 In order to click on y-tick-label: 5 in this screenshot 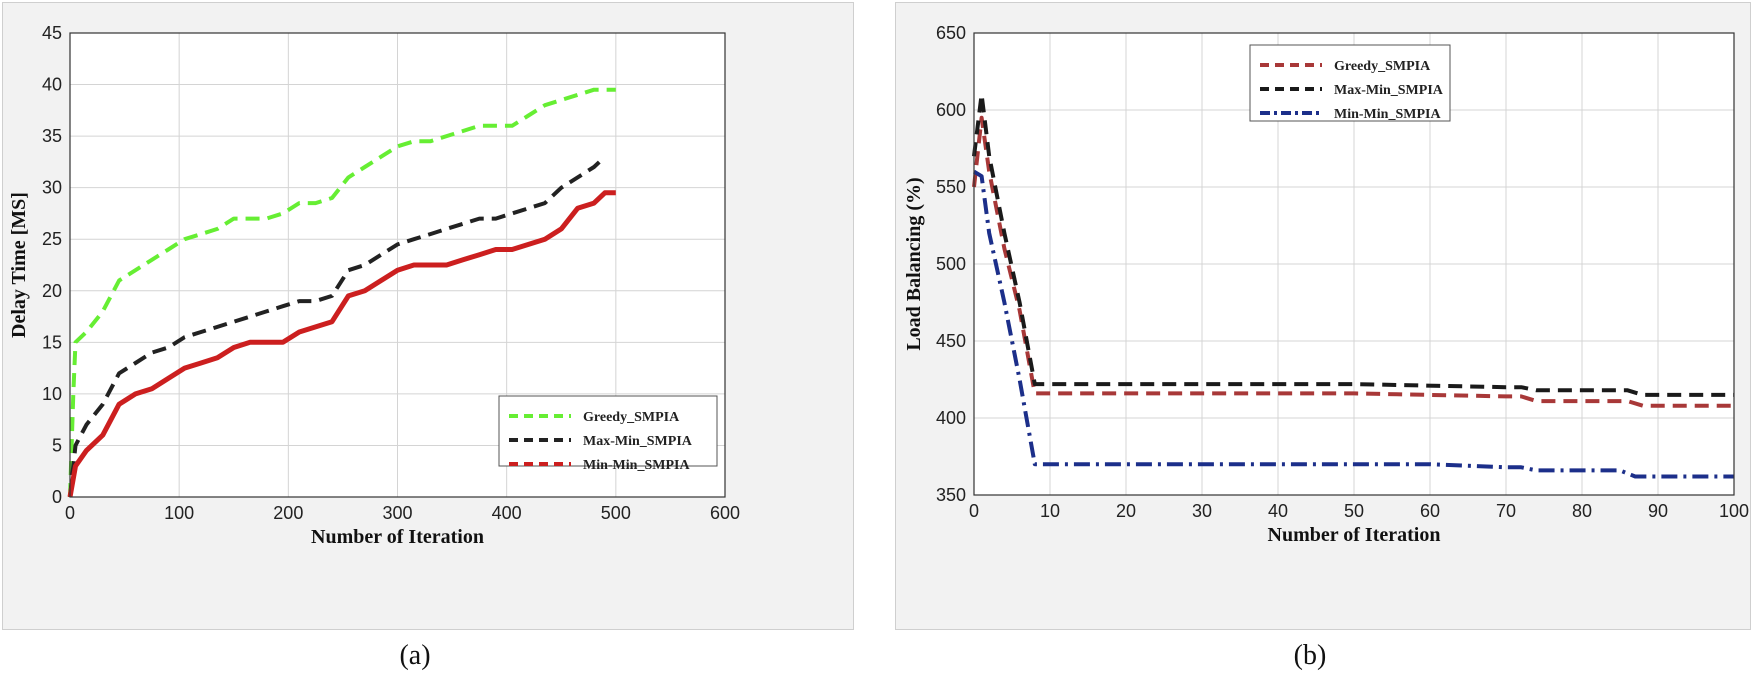, I will do `click(57, 445)`.